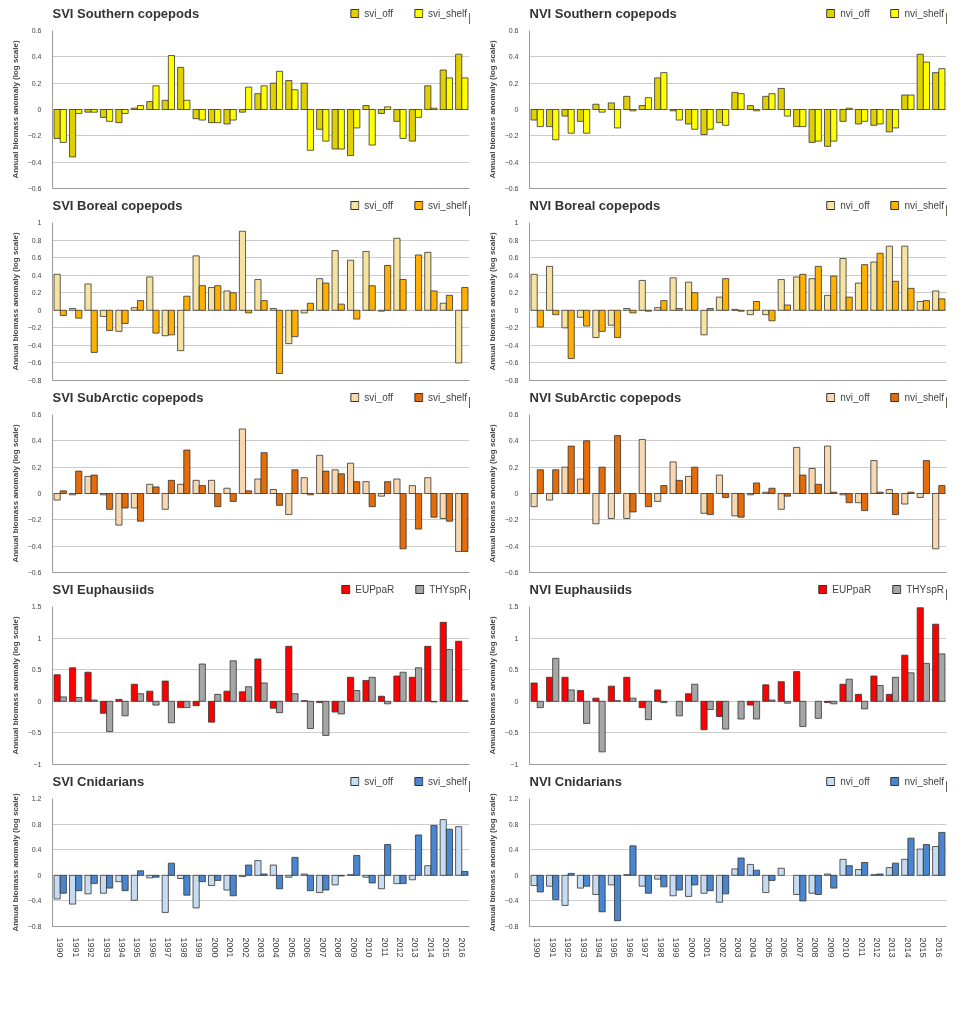 This screenshot has width=967, height=1034. Describe the element at coordinates (98, 781) in the screenshot. I see `chart-title: SVI Cnidarians` at that location.